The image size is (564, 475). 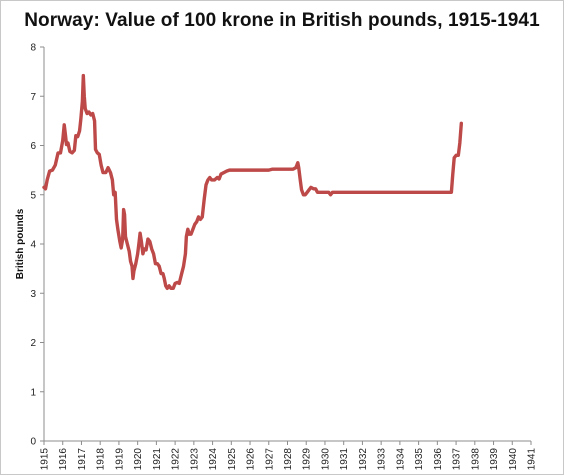 What do you see at coordinates (33, 195) in the screenshot?
I see `y-tick-label: 5` at bounding box center [33, 195].